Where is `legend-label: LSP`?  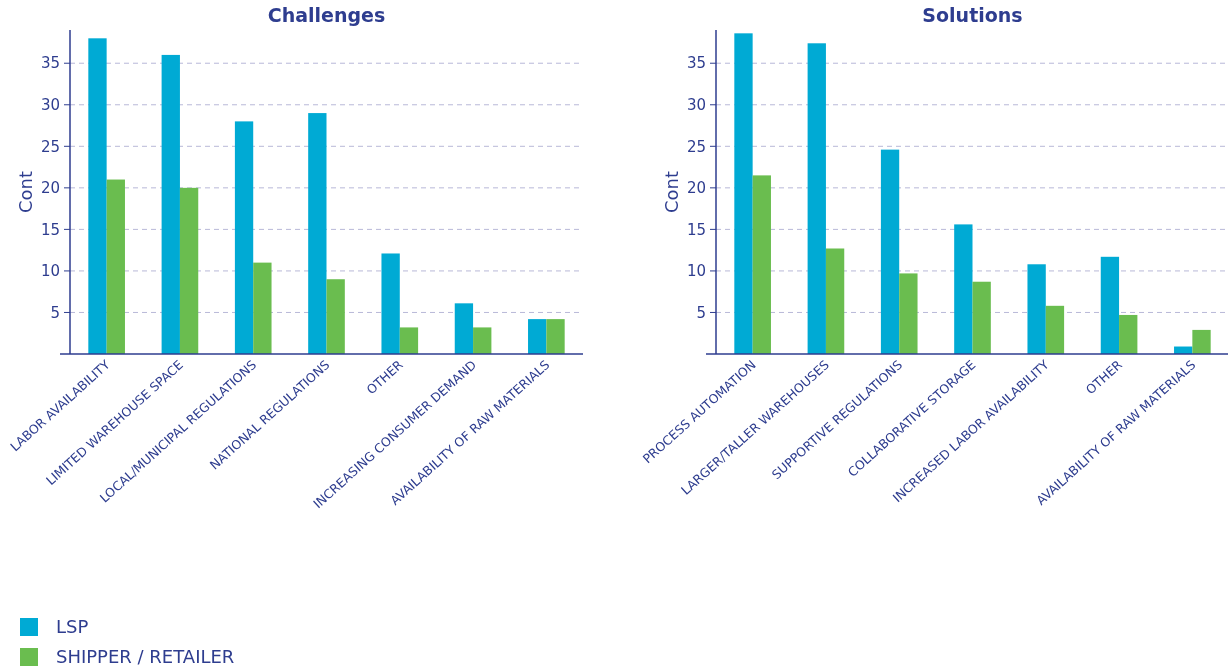
legend-label: LSP is located at coordinates (72, 627).